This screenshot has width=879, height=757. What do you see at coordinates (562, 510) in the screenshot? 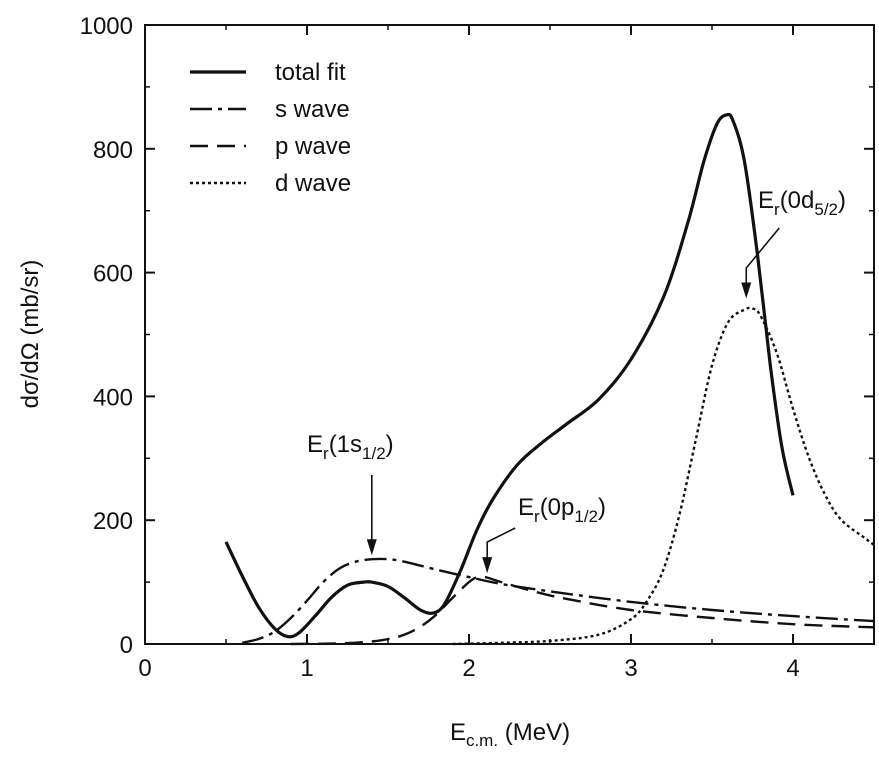
I see `annotation-label: Er(0p1/2)` at bounding box center [562, 510].